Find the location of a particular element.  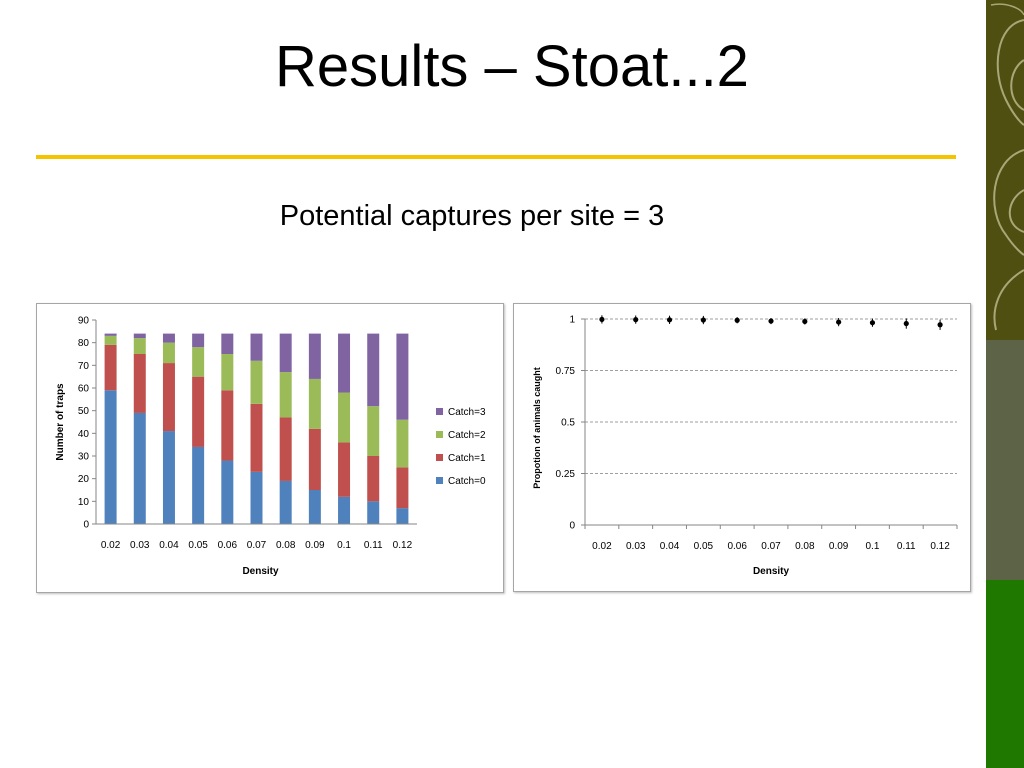

bar-catch-2-0.03 is located at coordinates (139, 346).